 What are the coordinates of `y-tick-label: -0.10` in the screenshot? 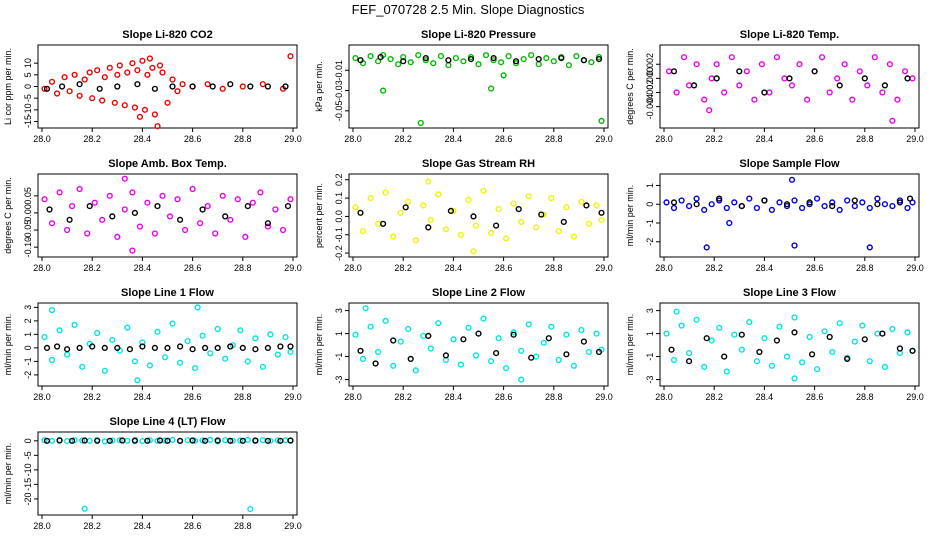 It's located at (28, 247).